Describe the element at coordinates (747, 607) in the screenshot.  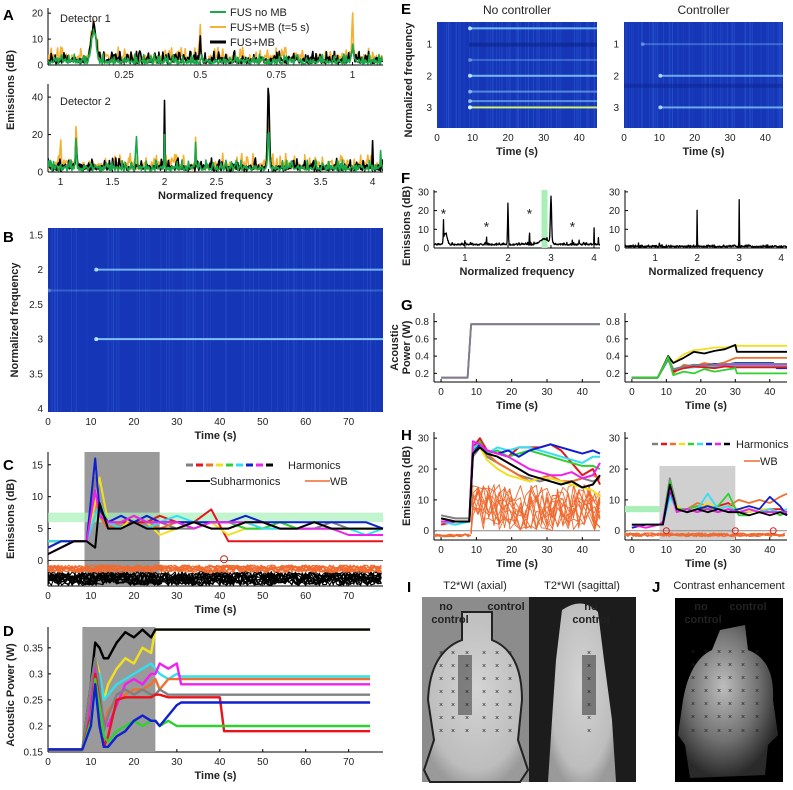
I see `control-label: control` at that location.